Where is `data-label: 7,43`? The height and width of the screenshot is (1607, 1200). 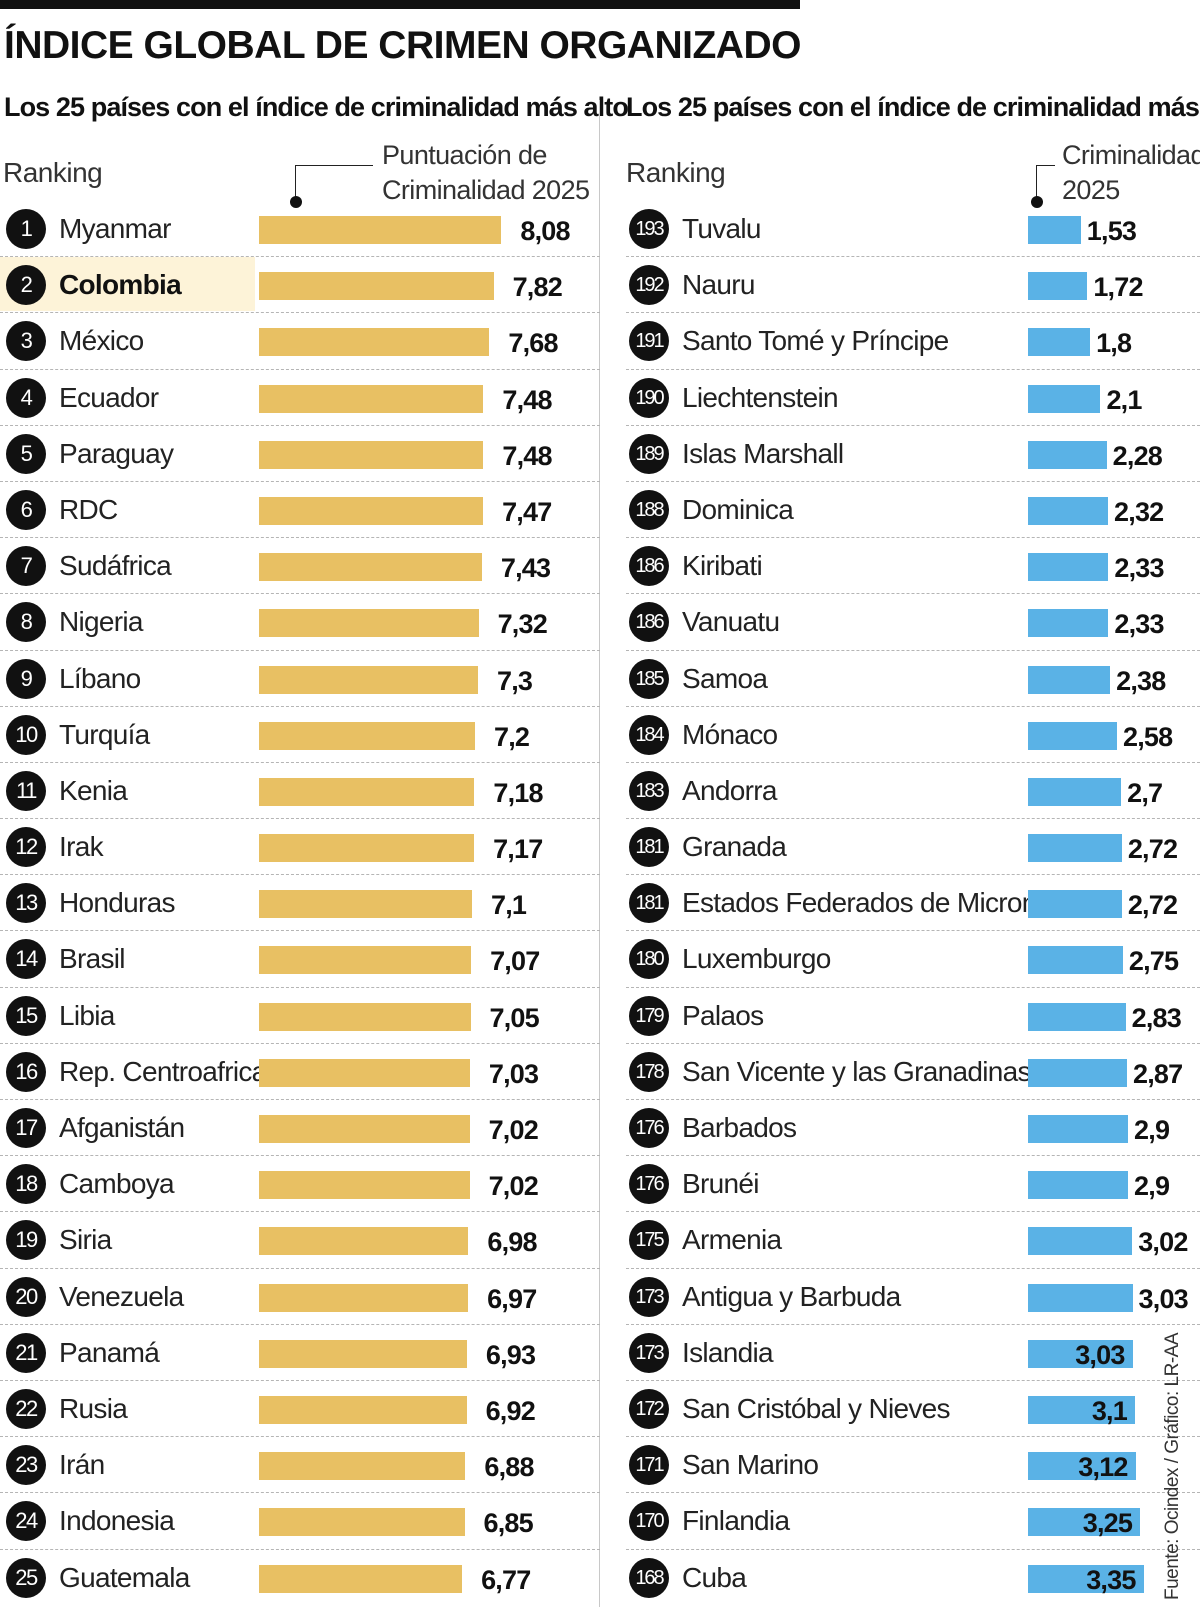 data-label: 7,43 is located at coordinates (525, 568).